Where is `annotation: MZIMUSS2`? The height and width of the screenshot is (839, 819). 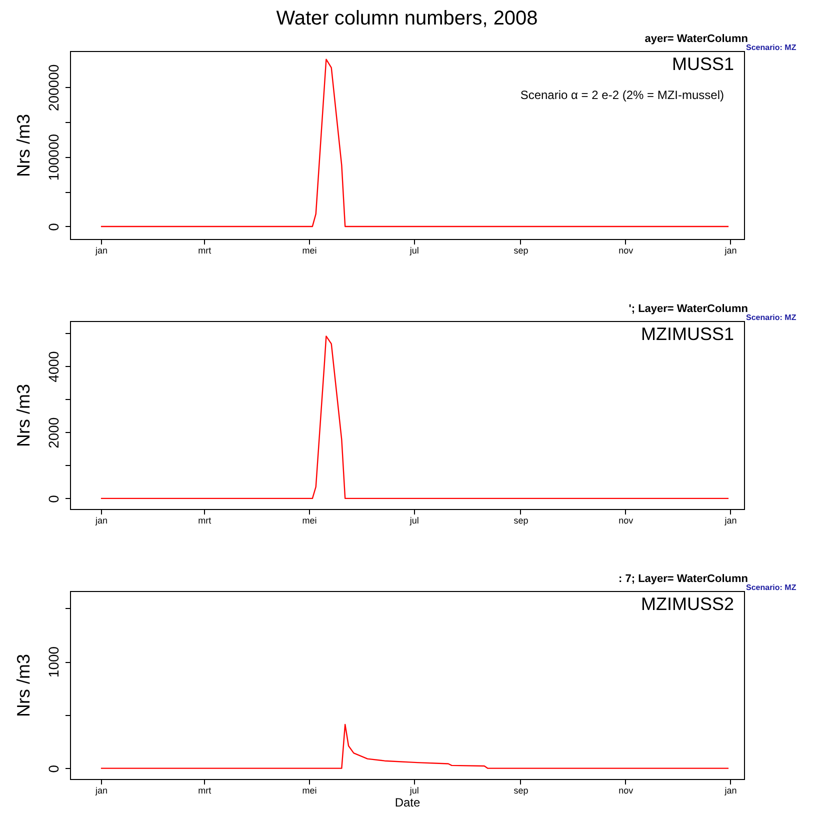
annotation: MZIMUSS2 is located at coordinates (687, 604).